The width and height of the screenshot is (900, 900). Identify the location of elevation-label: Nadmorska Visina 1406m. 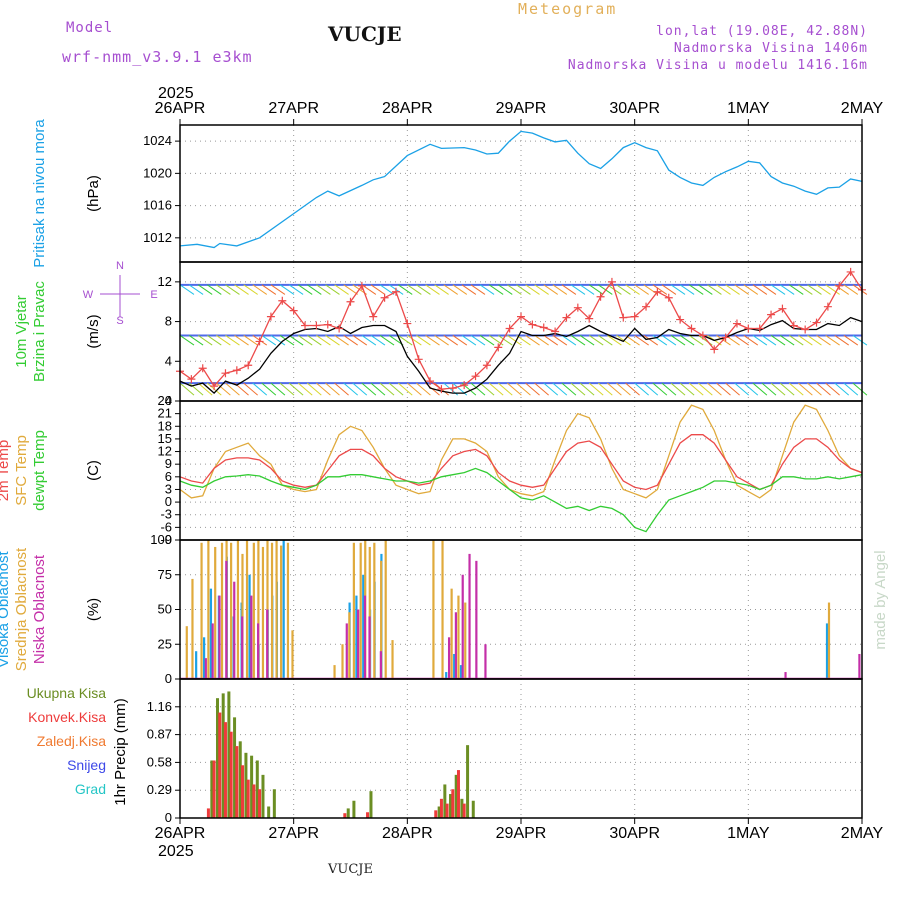
(770, 48).